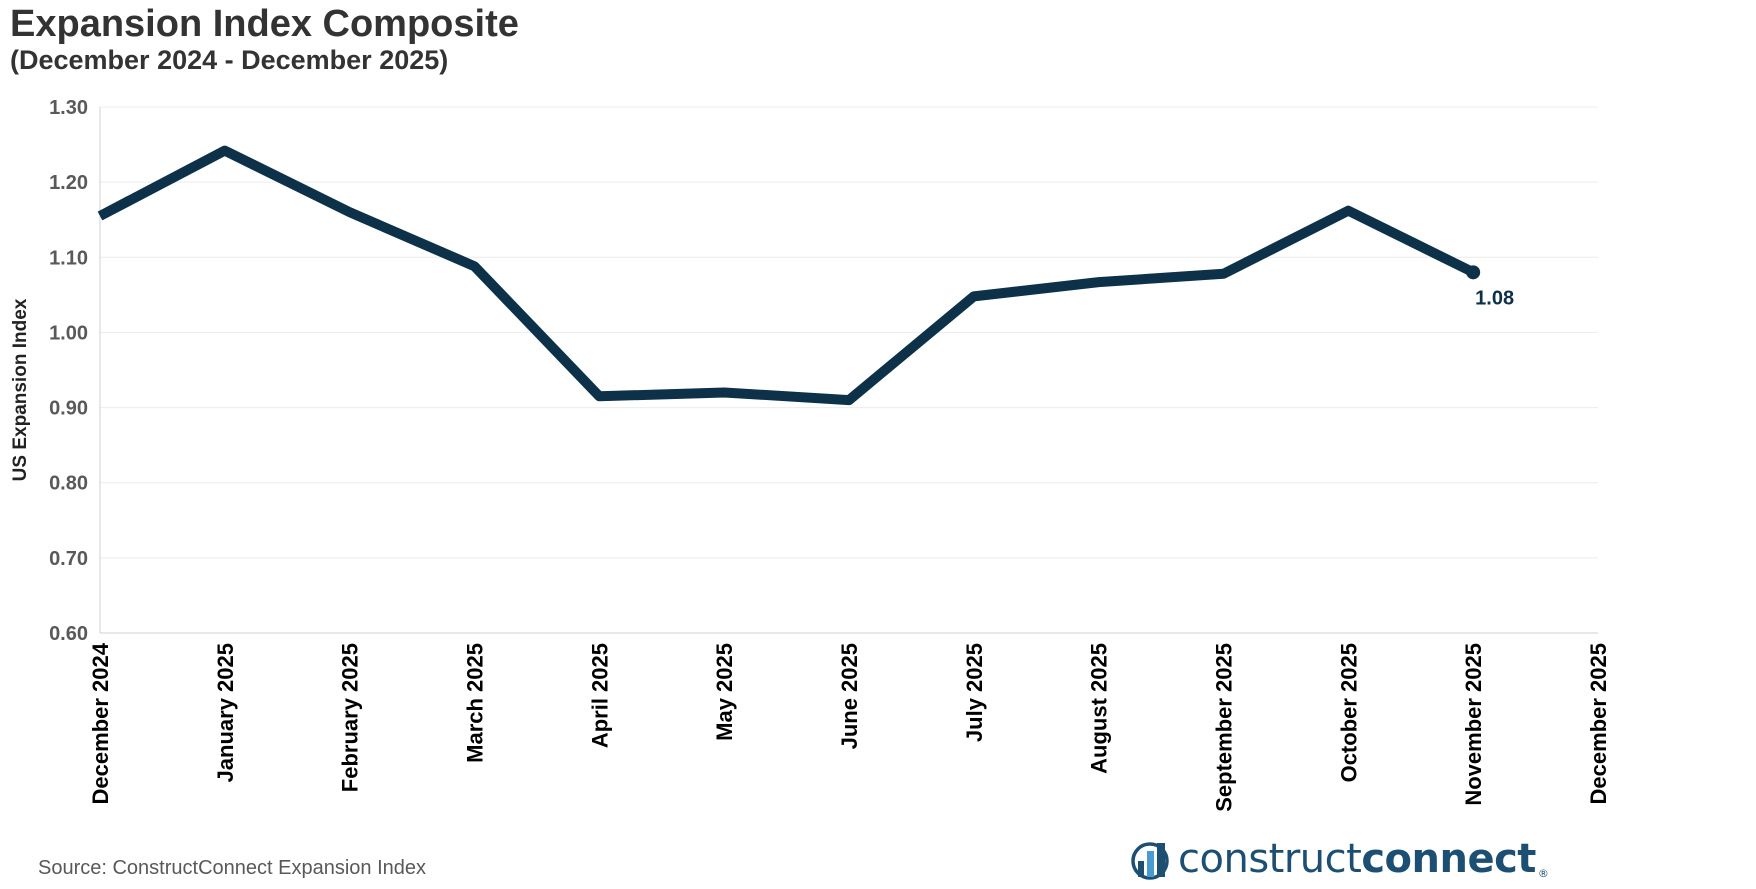 This screenshot has height=889, width=1756. What do you see at coordinates (232, 868) in the screenshot?
I see `source-note: Source: ConstructConnect Expansion Index` at bounding box center [232, 868].